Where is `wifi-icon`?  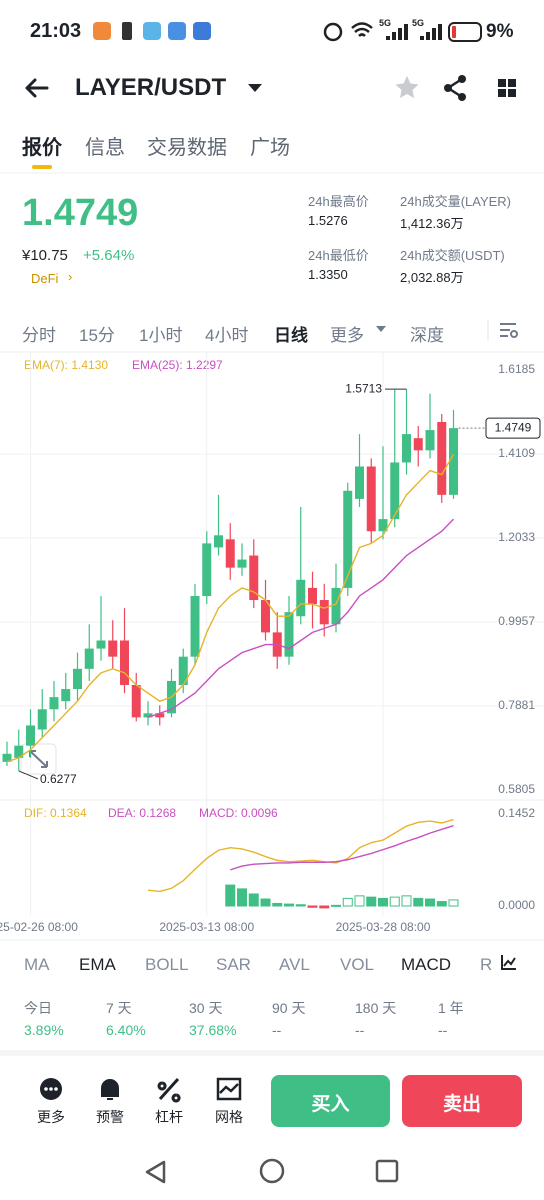
wifi-icon is located at coordinates (362, 29).